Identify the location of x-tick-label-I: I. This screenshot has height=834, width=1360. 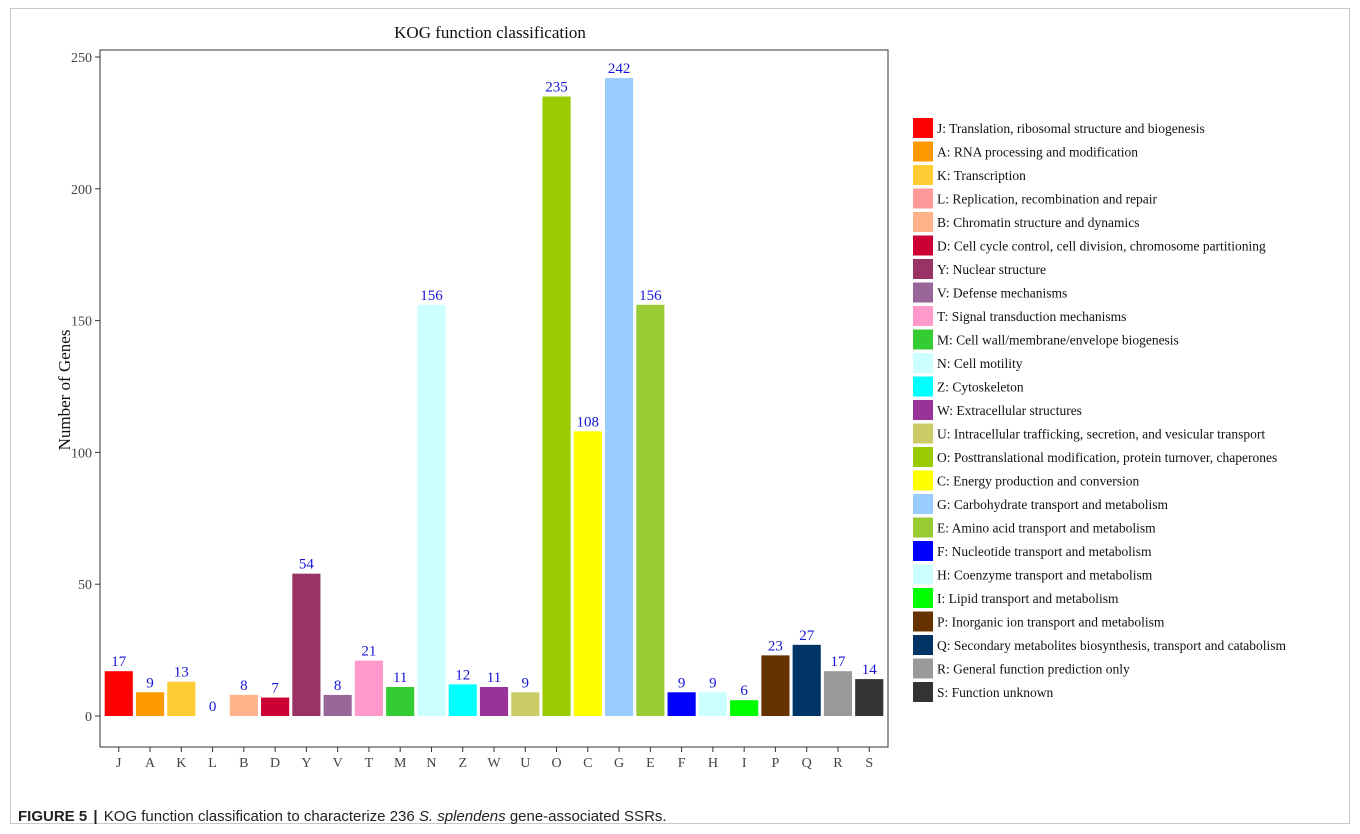
(744, 763).